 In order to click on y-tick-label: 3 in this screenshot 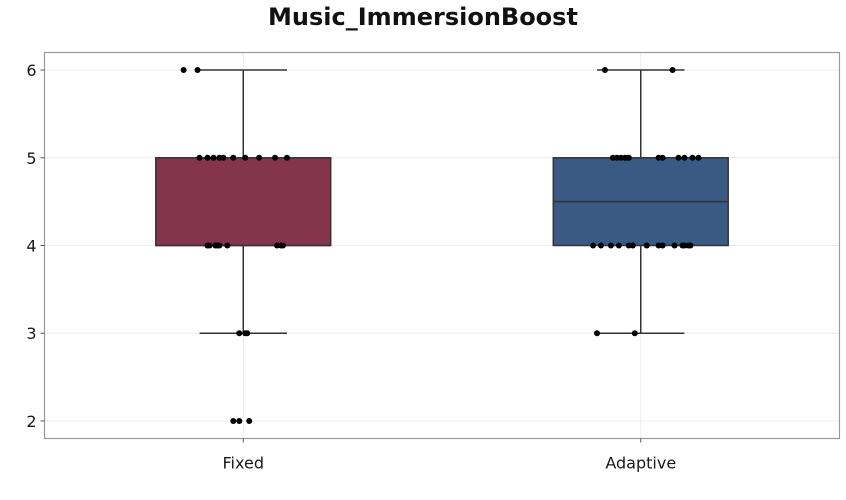, I will do `click(31, 333)`.